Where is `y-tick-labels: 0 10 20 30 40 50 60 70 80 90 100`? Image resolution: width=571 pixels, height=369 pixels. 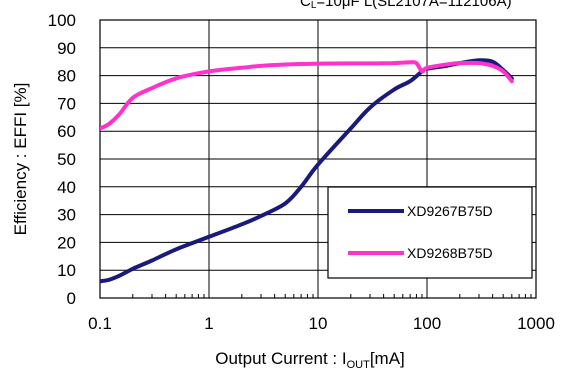 y-tick-labels: 0 10 20 30 40 50 60 70 80 90 100 is located at coordinates (62, 159).